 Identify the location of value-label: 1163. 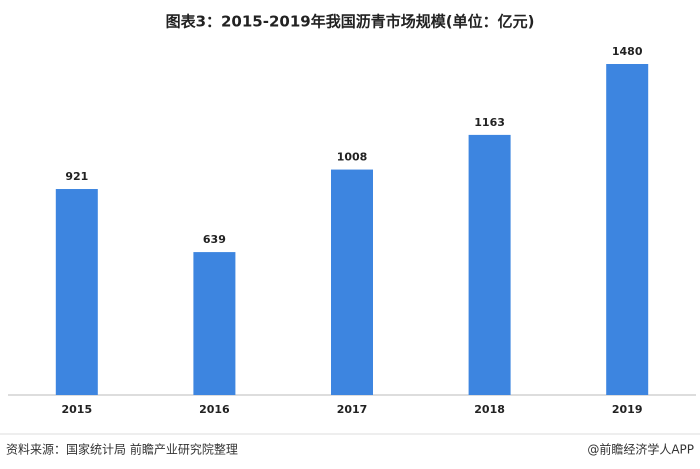
(489, 122).